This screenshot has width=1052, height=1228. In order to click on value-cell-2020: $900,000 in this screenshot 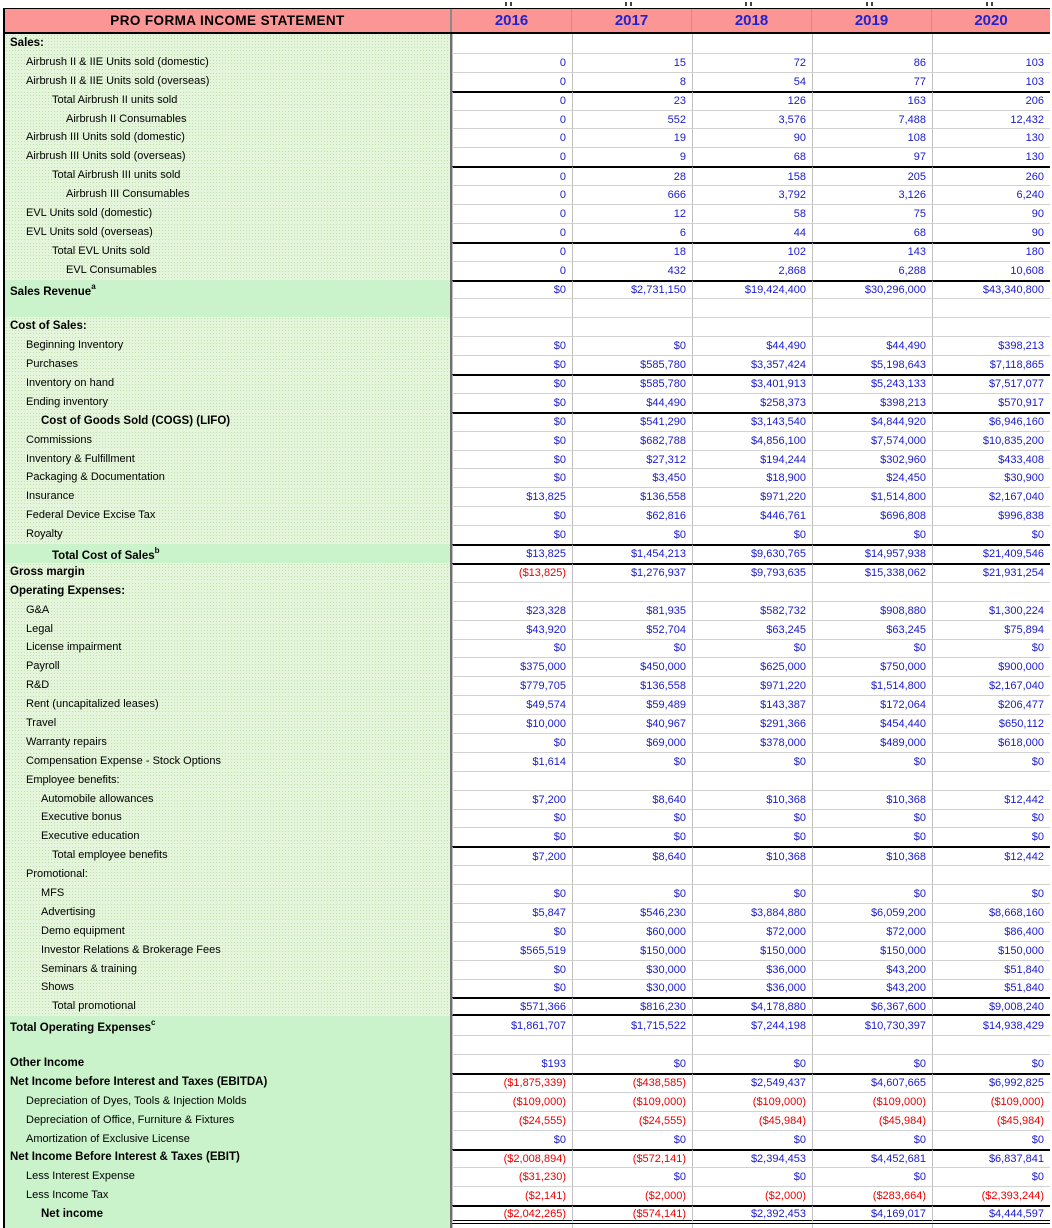, I will do `click(991, 667)`.